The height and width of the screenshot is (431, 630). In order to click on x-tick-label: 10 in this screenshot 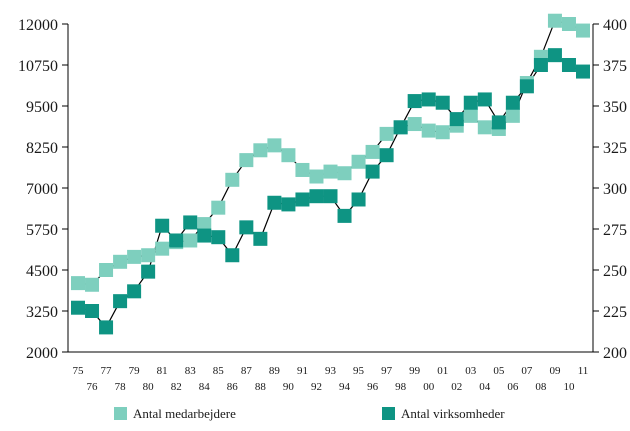, I will do `click(569, 387)`.